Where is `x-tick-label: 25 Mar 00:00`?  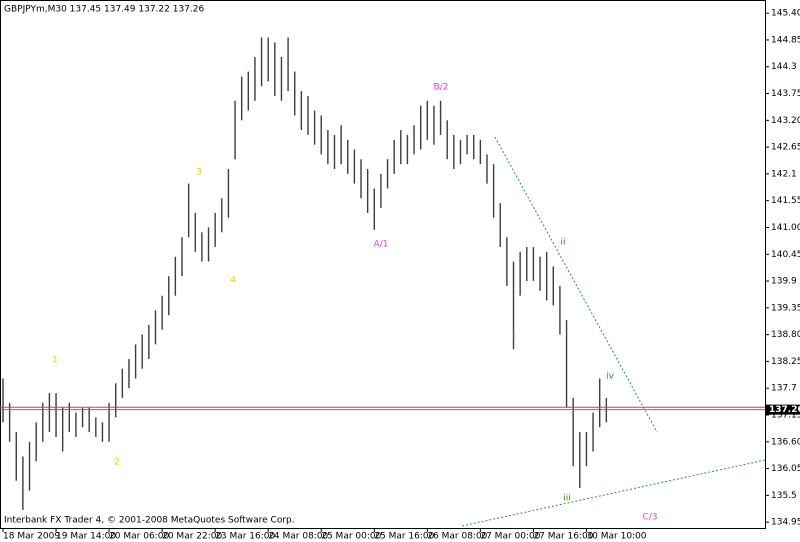
x-tick-label: 25 Mar 00:00 is located at coordinates (351, 537).